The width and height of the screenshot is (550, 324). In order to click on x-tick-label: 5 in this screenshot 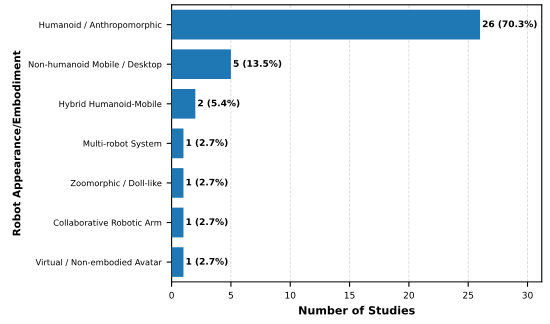, I will do `click(230, 295)`.